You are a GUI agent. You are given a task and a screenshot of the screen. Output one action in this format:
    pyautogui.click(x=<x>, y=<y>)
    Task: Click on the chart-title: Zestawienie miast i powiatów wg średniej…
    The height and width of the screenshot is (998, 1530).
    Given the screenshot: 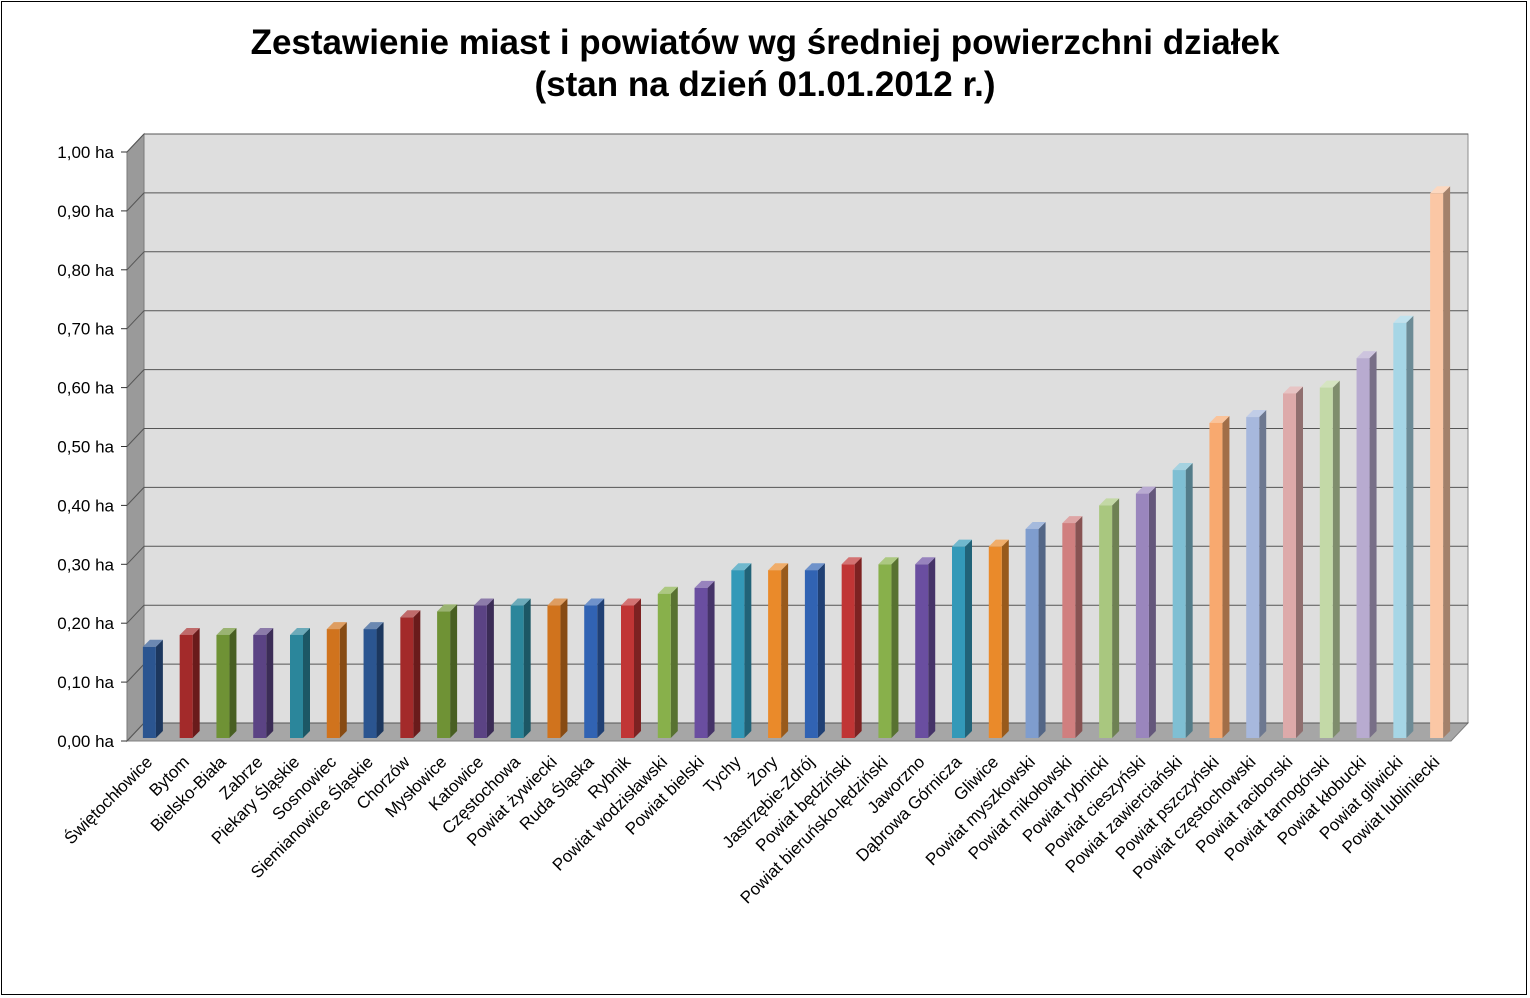 What is the action you would take?
    pyautogui.click(x=765, y=42)
    